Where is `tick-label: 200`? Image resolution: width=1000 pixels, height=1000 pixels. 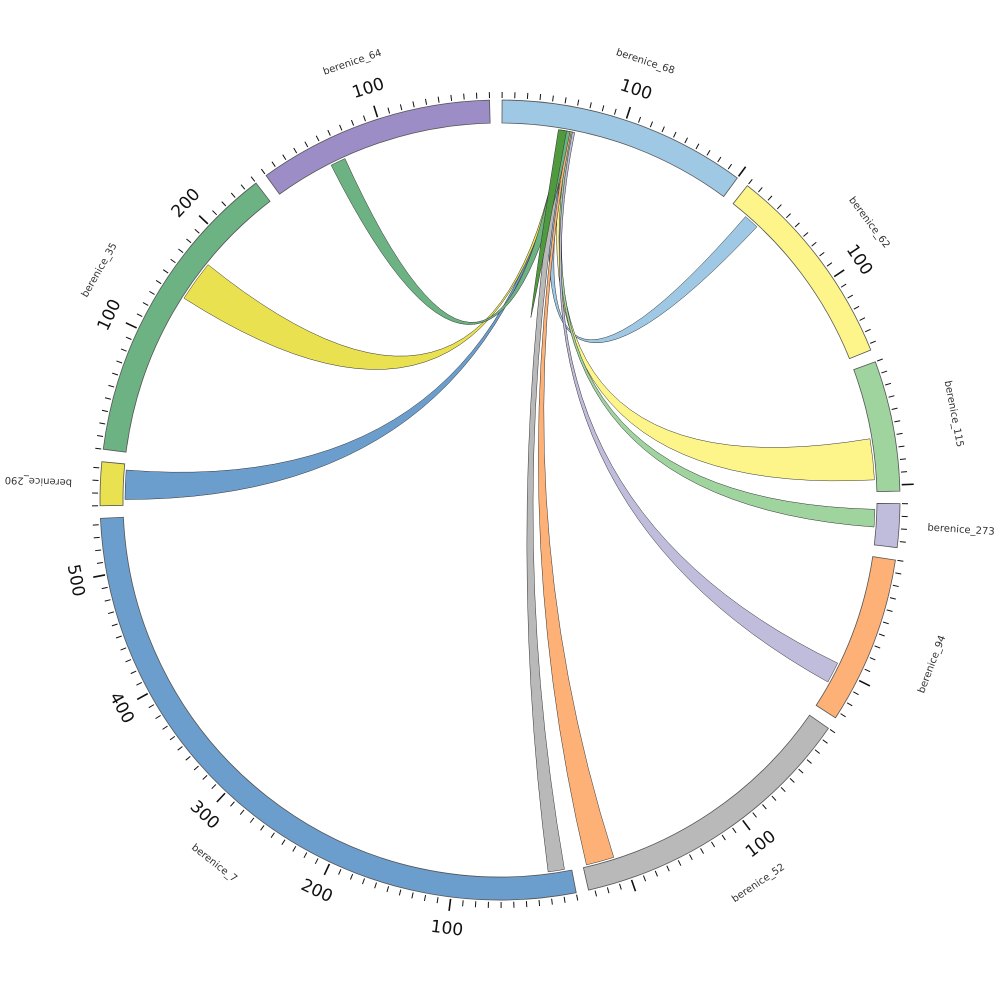 tick-label: 200 is located at coordinates (317, 891).